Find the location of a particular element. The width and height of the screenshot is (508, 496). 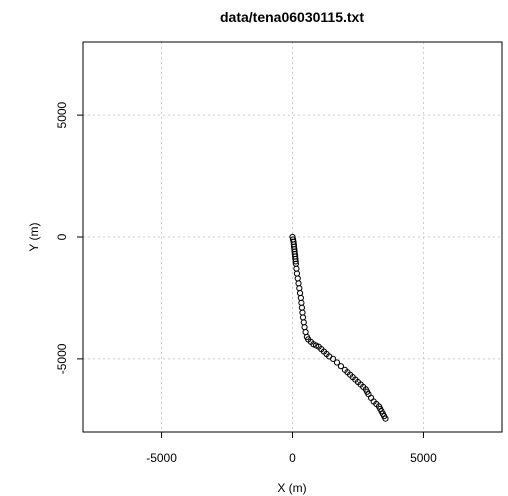

y-axis-label: Y (m) is located at coordinates (34, 236).